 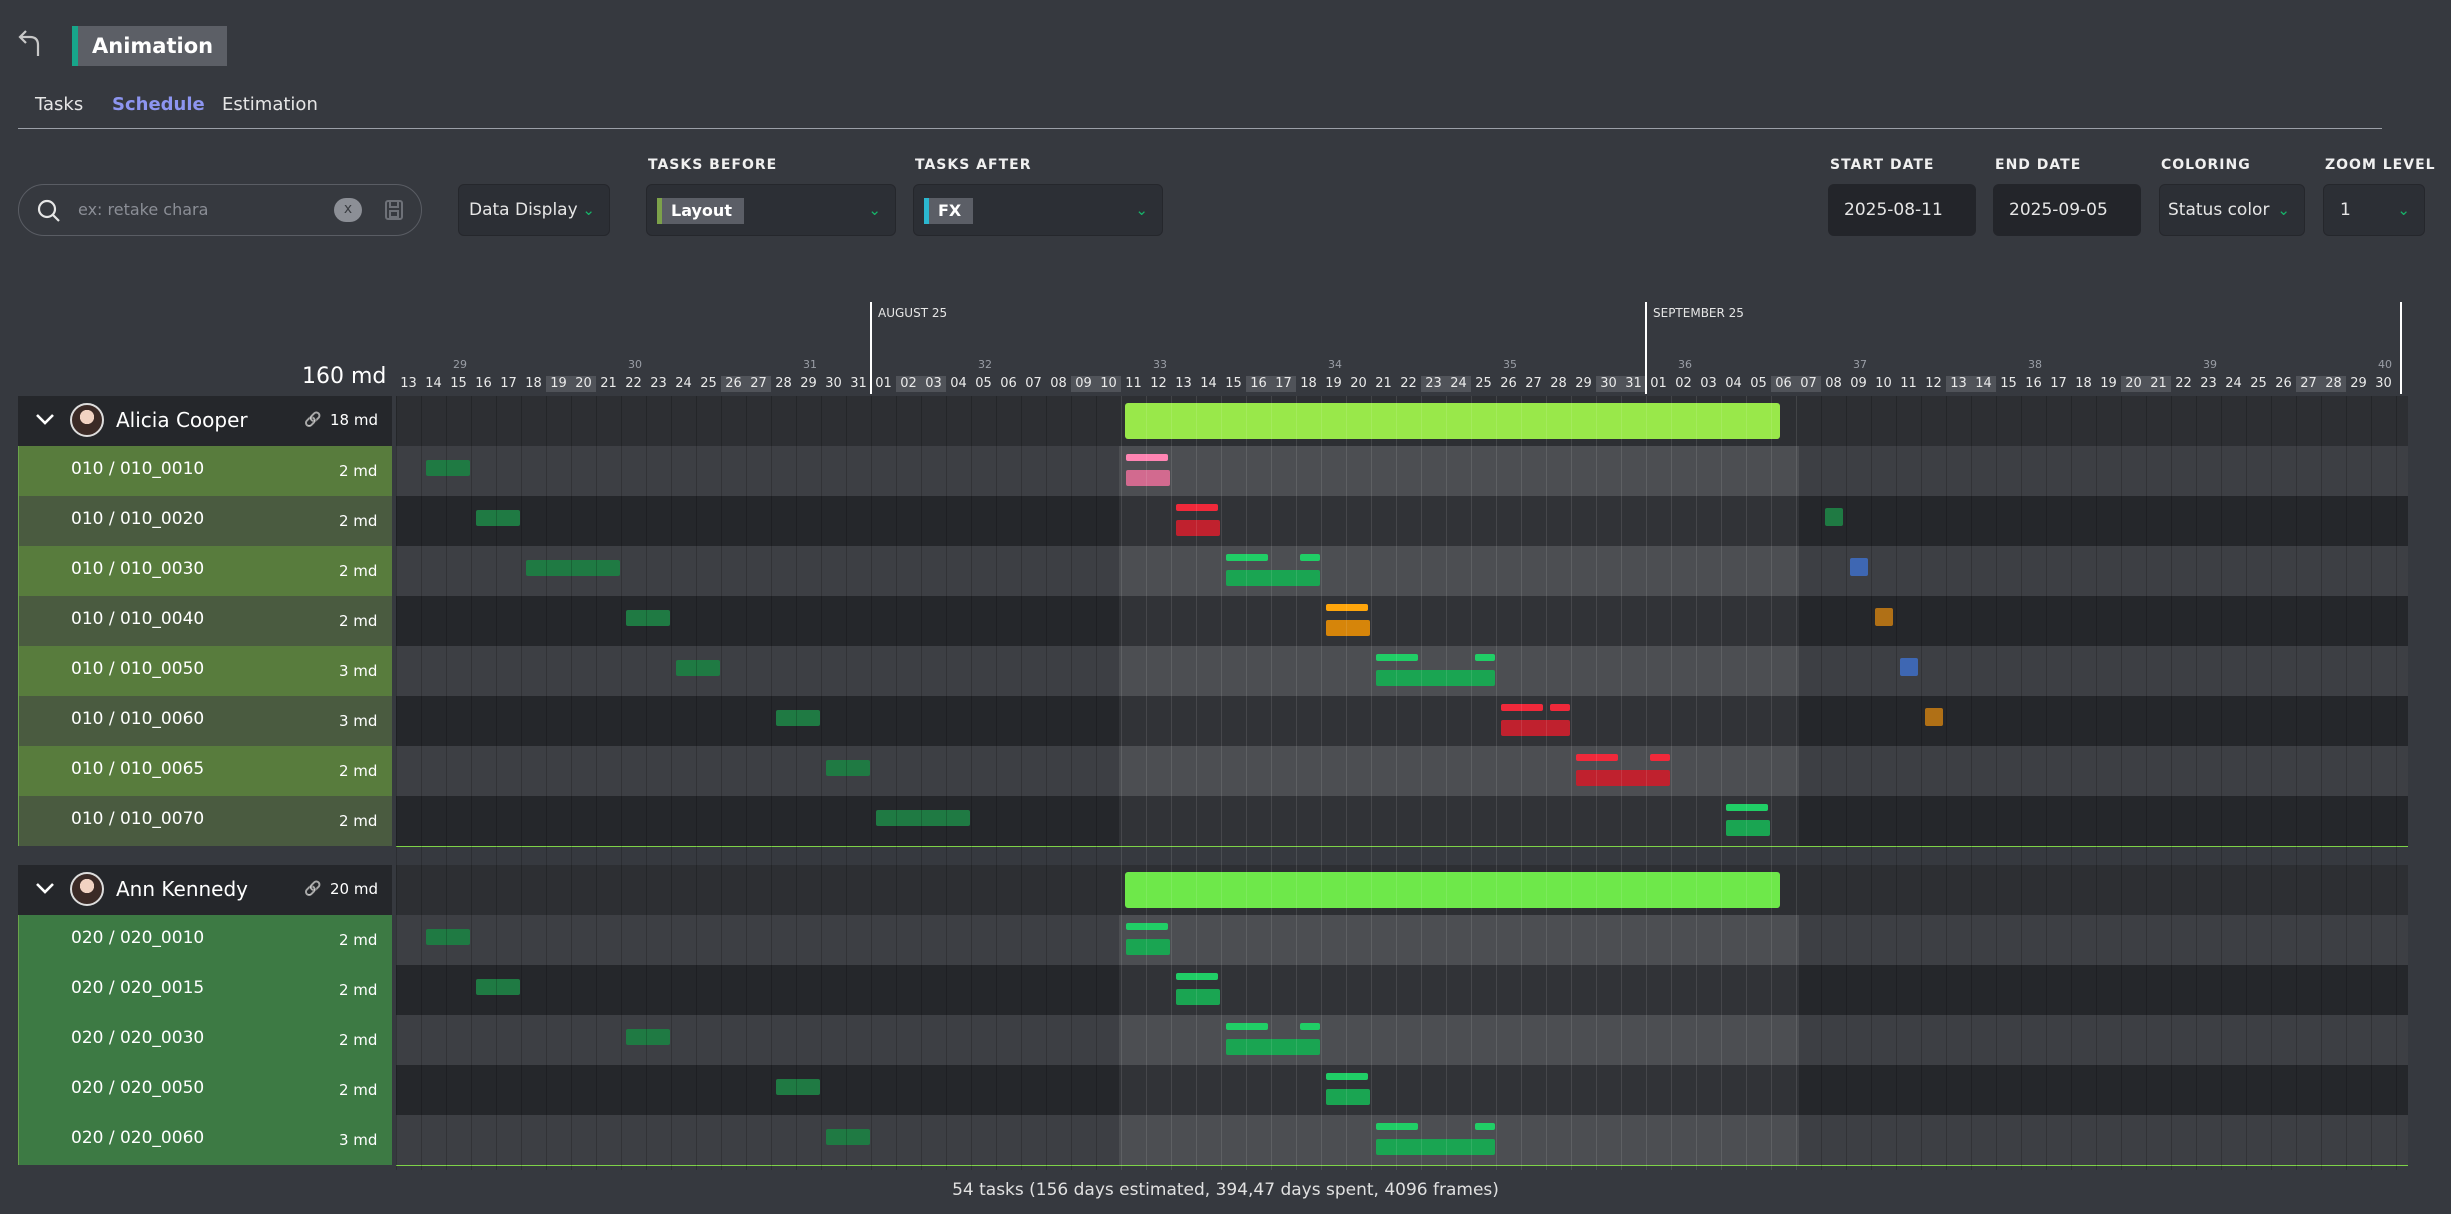 What do you see at coordinates (348, 210) in the screenshot?
I see `clear-search-button: x` at bounding box center [348, 210].